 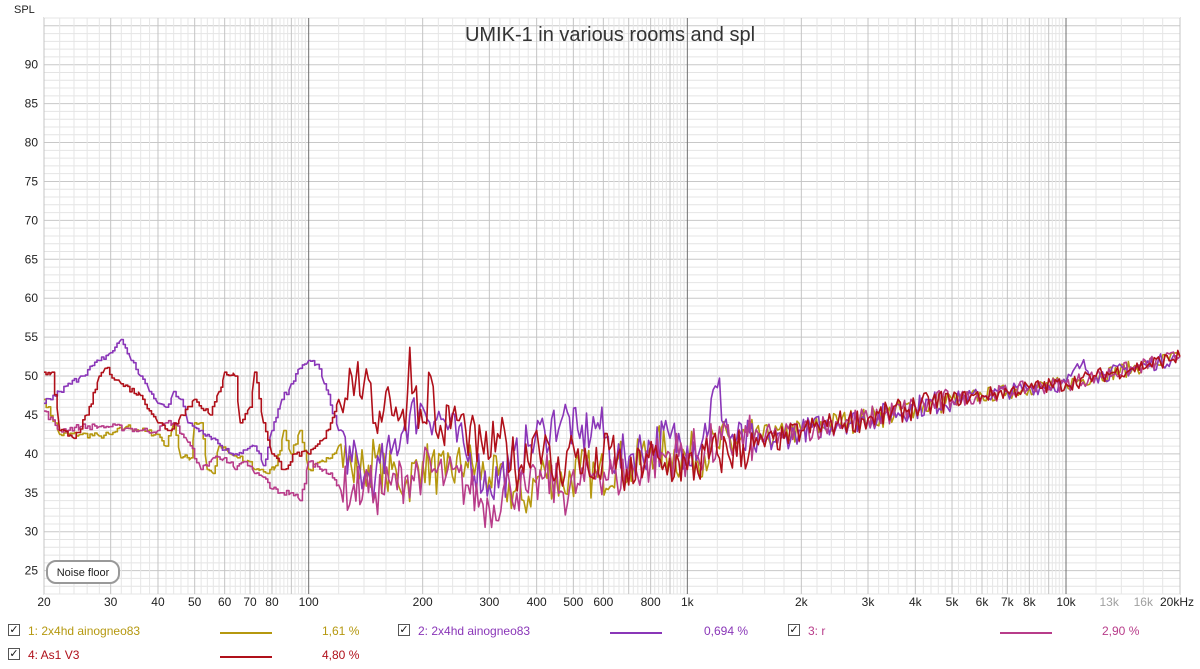 I want to click on legend-value-3: 2,90 %, so click(x=1121, y=631).